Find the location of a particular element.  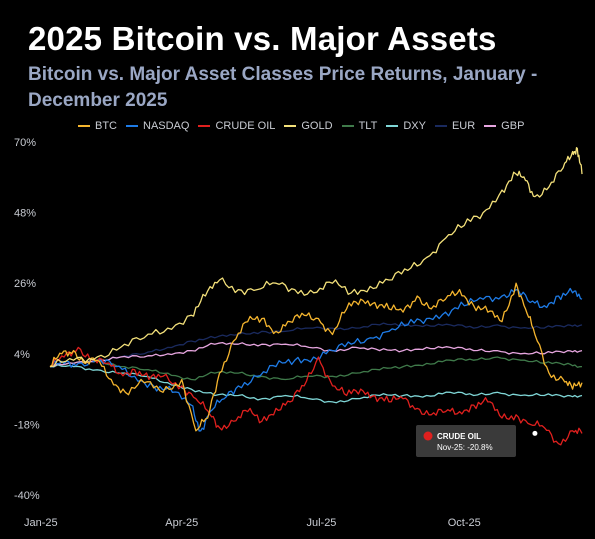

crude-oil-tooltip: CRUDE OIL Nov-25: -20.8% is located at coordinates (477, 441).